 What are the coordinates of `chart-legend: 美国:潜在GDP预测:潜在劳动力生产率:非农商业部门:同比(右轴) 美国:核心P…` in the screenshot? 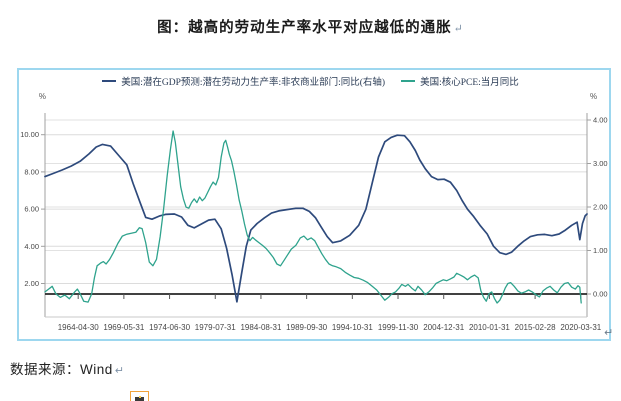 It's located at (310, 81).